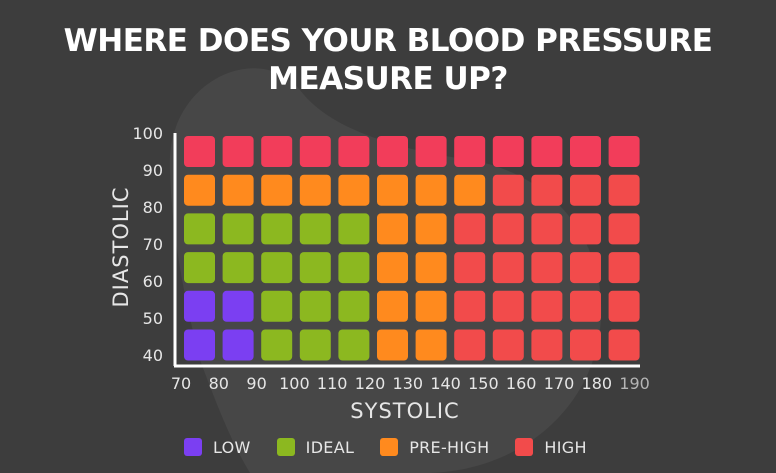  Describe the element at coordinates (354, 190) in the screenshot. I see `cell-80-90-110-120-pre_high` at that location.